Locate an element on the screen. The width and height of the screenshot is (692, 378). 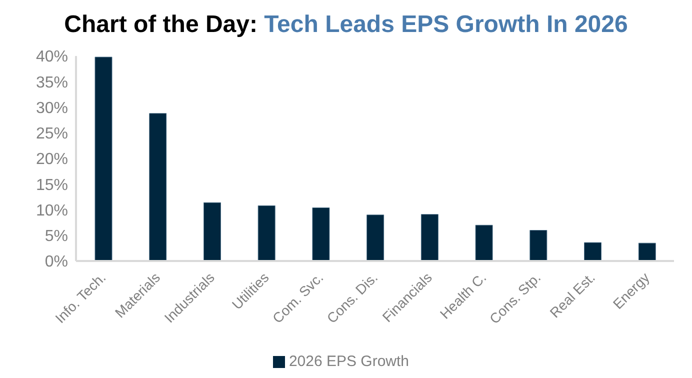
x-tick-label: Com. Svc. is located at coordinates (297, 297).